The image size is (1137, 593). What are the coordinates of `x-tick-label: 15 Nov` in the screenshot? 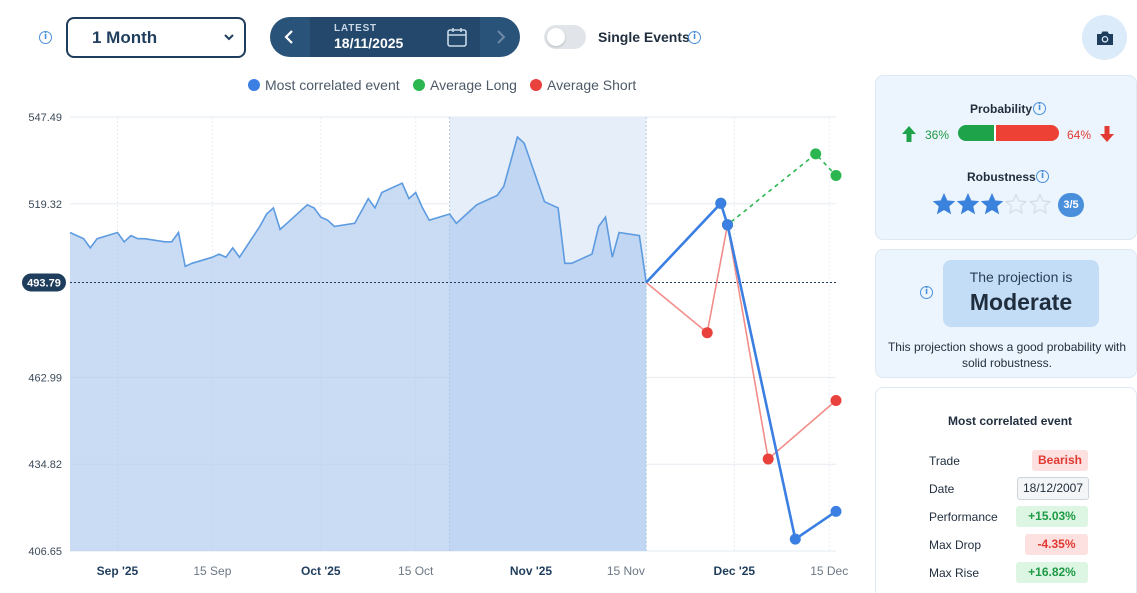 It's located at (626, 571).